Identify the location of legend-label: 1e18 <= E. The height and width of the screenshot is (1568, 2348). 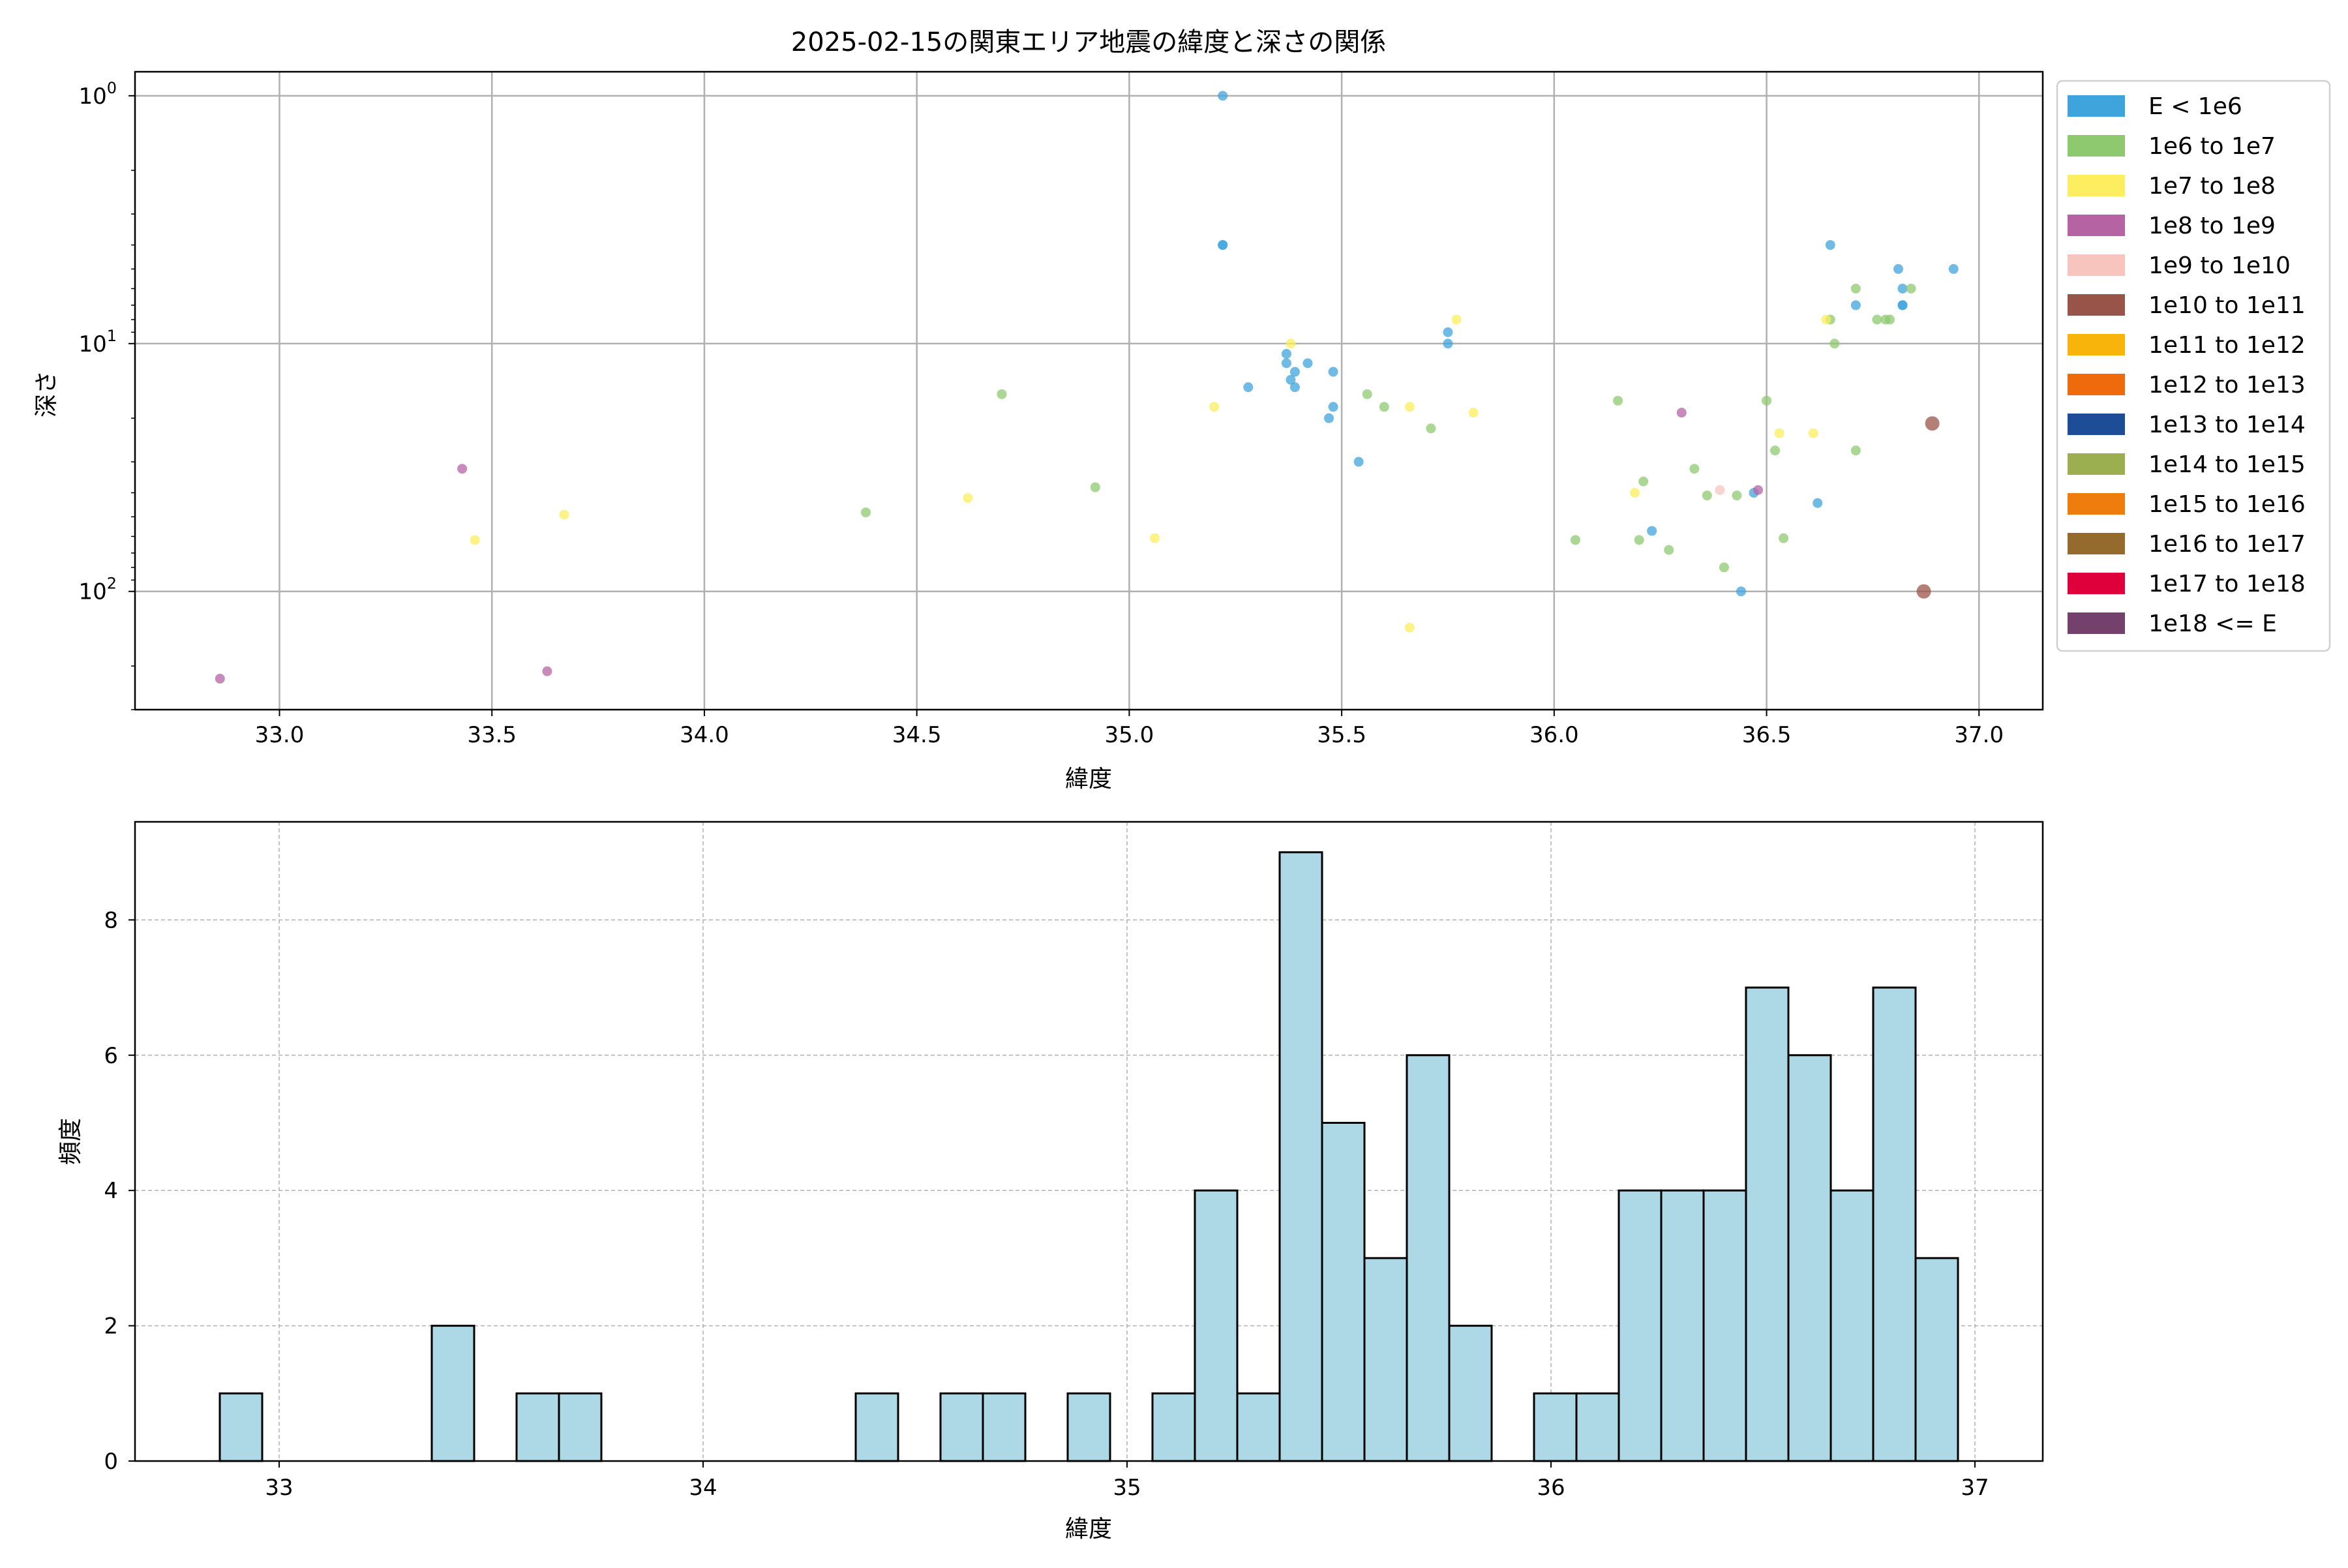
(2212, 624).